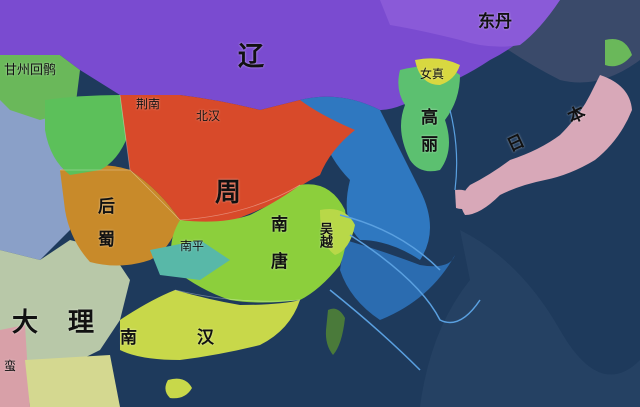 Image resolution: width=640 pixels, height=407 pixels. Describe the element at coordinates (229, 193) in the screenshot. I see `label-zhou: 周` at that location.